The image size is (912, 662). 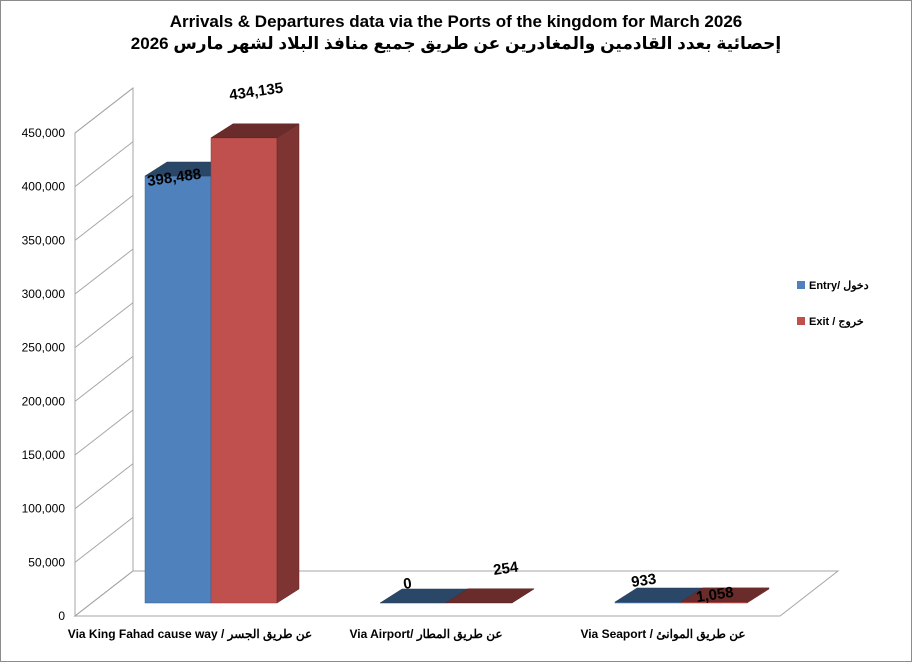 What do you see at coordinates (44, 133) in the screenshot?
I see `y-tick-label: 450,000` at bounding box center [44, 133].